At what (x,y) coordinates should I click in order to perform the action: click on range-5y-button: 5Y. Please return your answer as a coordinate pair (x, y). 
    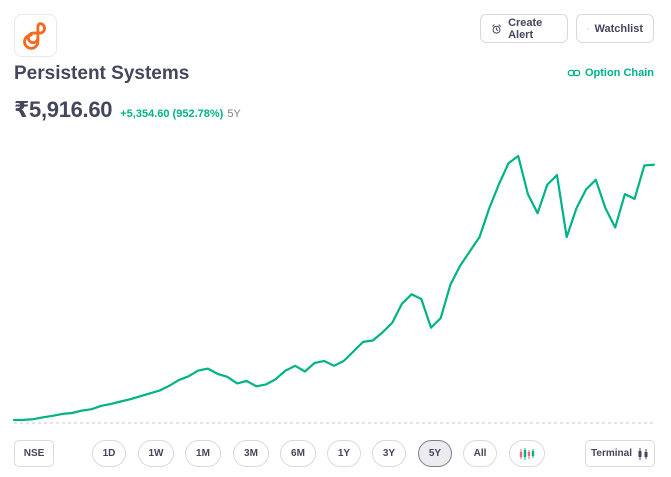
    Looking at the image, I should click on (435, 453).